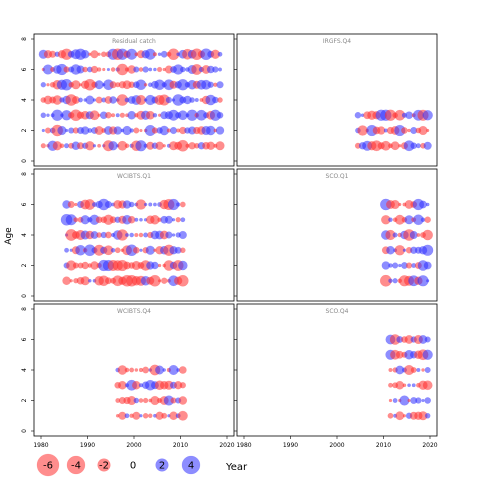  I want to click on legend-entry: 0, so click(133, 466).